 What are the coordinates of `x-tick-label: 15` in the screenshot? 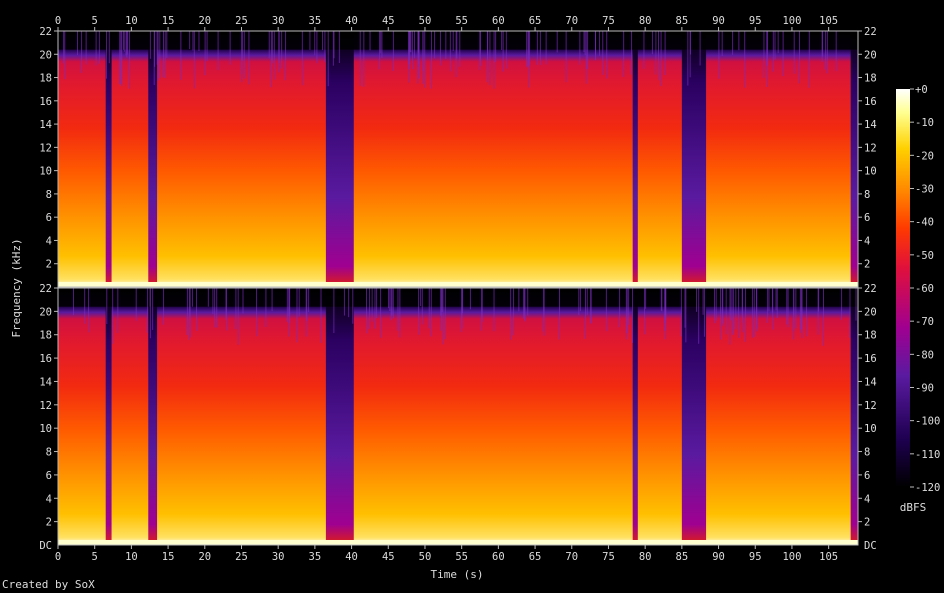 It's located at (168, 557).